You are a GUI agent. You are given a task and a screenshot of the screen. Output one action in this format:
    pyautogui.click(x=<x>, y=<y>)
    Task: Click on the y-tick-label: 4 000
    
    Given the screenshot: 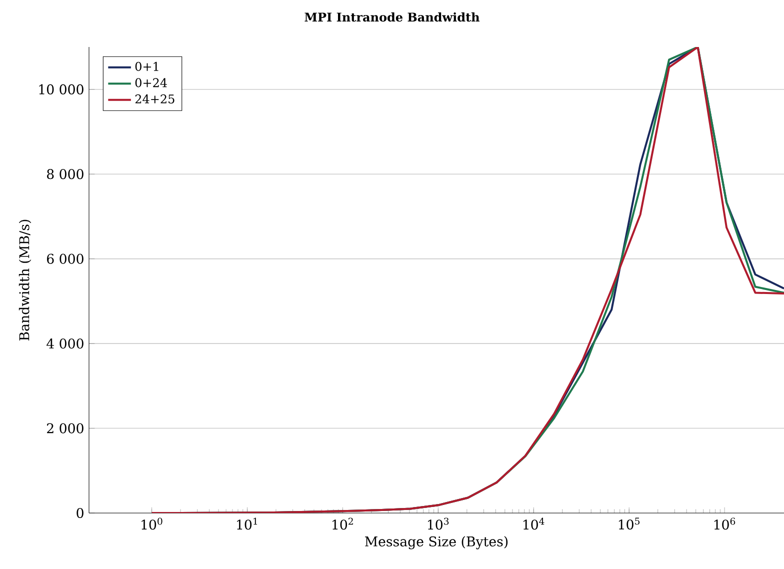 What is the action you would take?
    pyautogui.click(x=65, y=343)
    